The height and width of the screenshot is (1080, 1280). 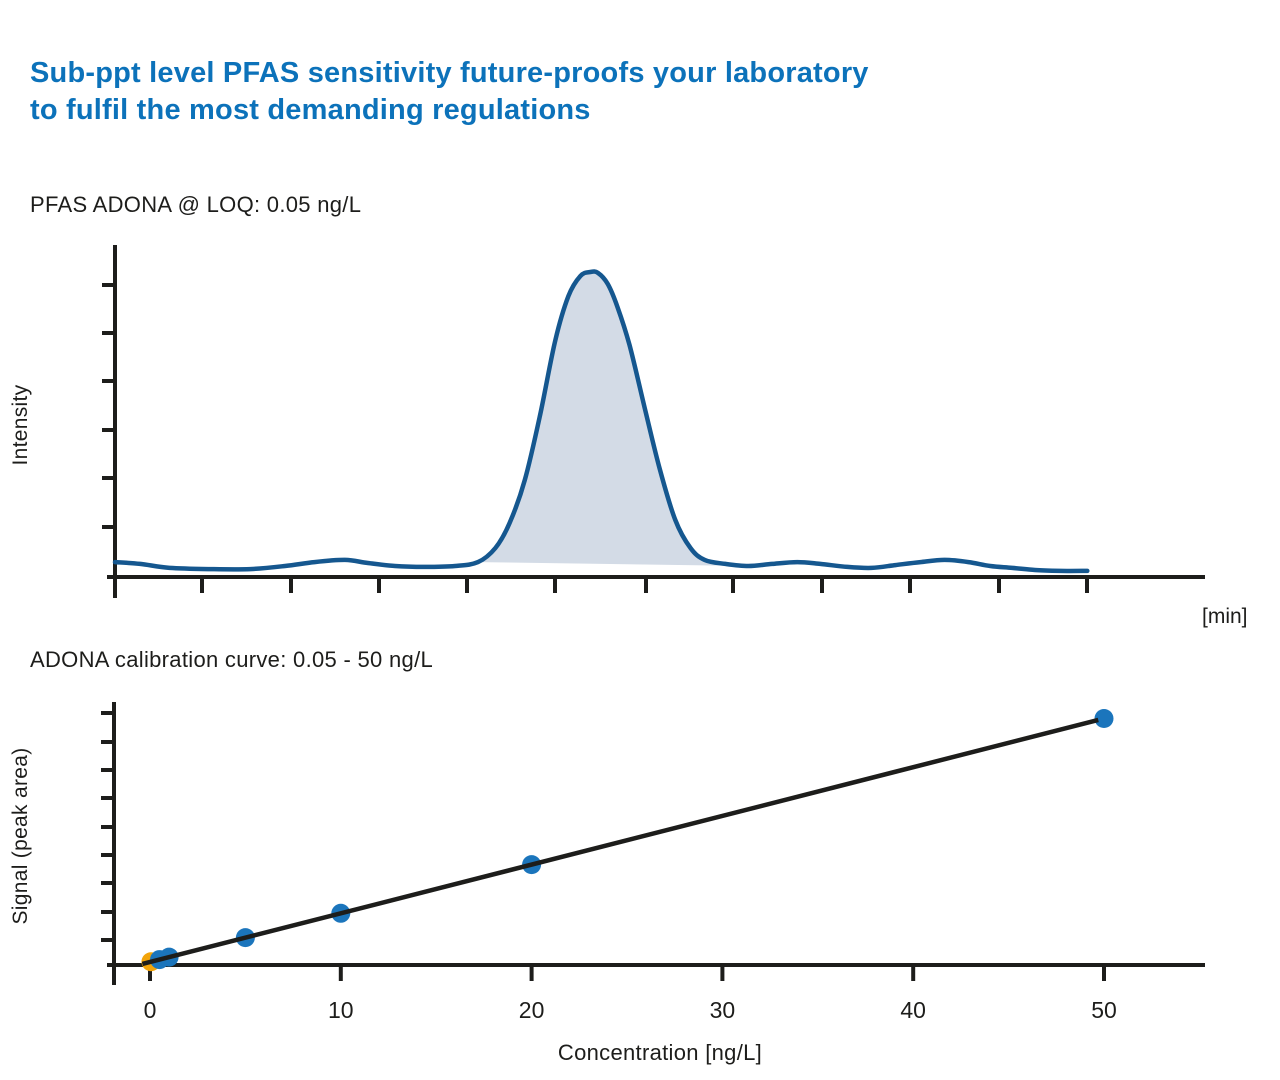 What do you see at coordinates (913, 1010) in the screenshot?
I see `calibration-x-tick-40: 40` at bounding box center [913, 1010].